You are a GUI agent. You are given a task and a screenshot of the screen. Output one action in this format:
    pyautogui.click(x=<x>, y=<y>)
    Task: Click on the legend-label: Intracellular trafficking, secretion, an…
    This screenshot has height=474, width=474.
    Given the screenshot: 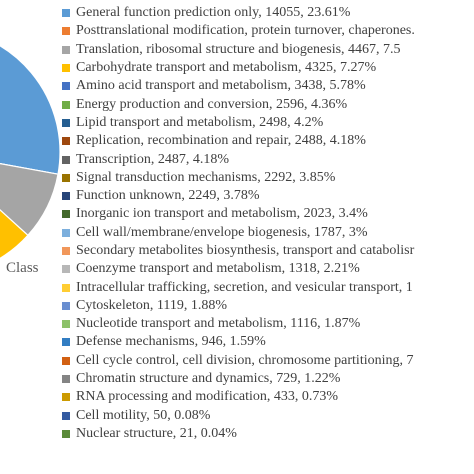 What is the action you would take?
    pyautogui.click(x=244, y=287)
    